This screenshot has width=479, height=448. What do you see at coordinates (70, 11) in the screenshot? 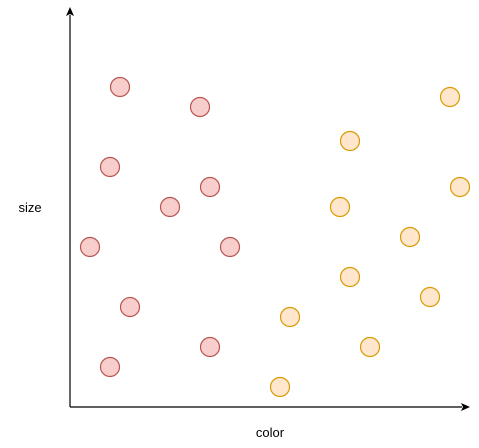
I see `y-axis-arrowhead` at bounding box center [70, 11].